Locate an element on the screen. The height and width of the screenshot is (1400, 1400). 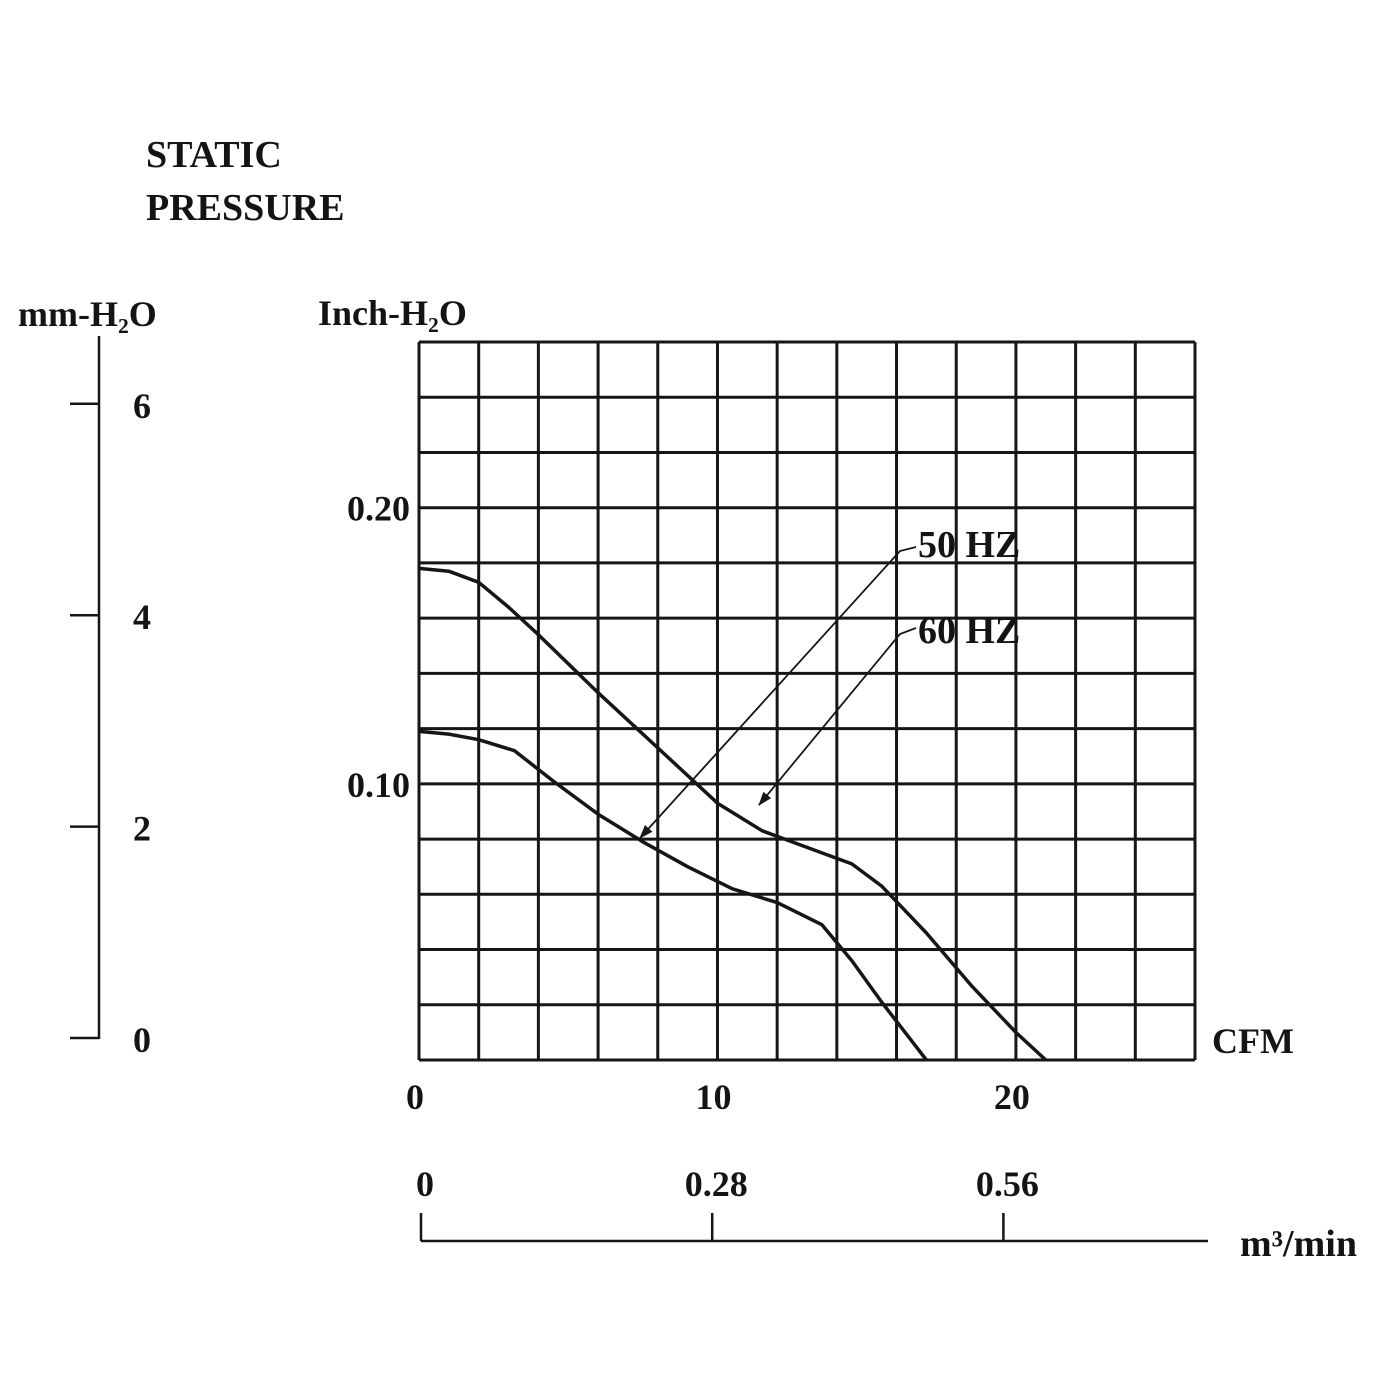
y-tick-labels: 0.20 0.10 is located at coordinates (378, 647).